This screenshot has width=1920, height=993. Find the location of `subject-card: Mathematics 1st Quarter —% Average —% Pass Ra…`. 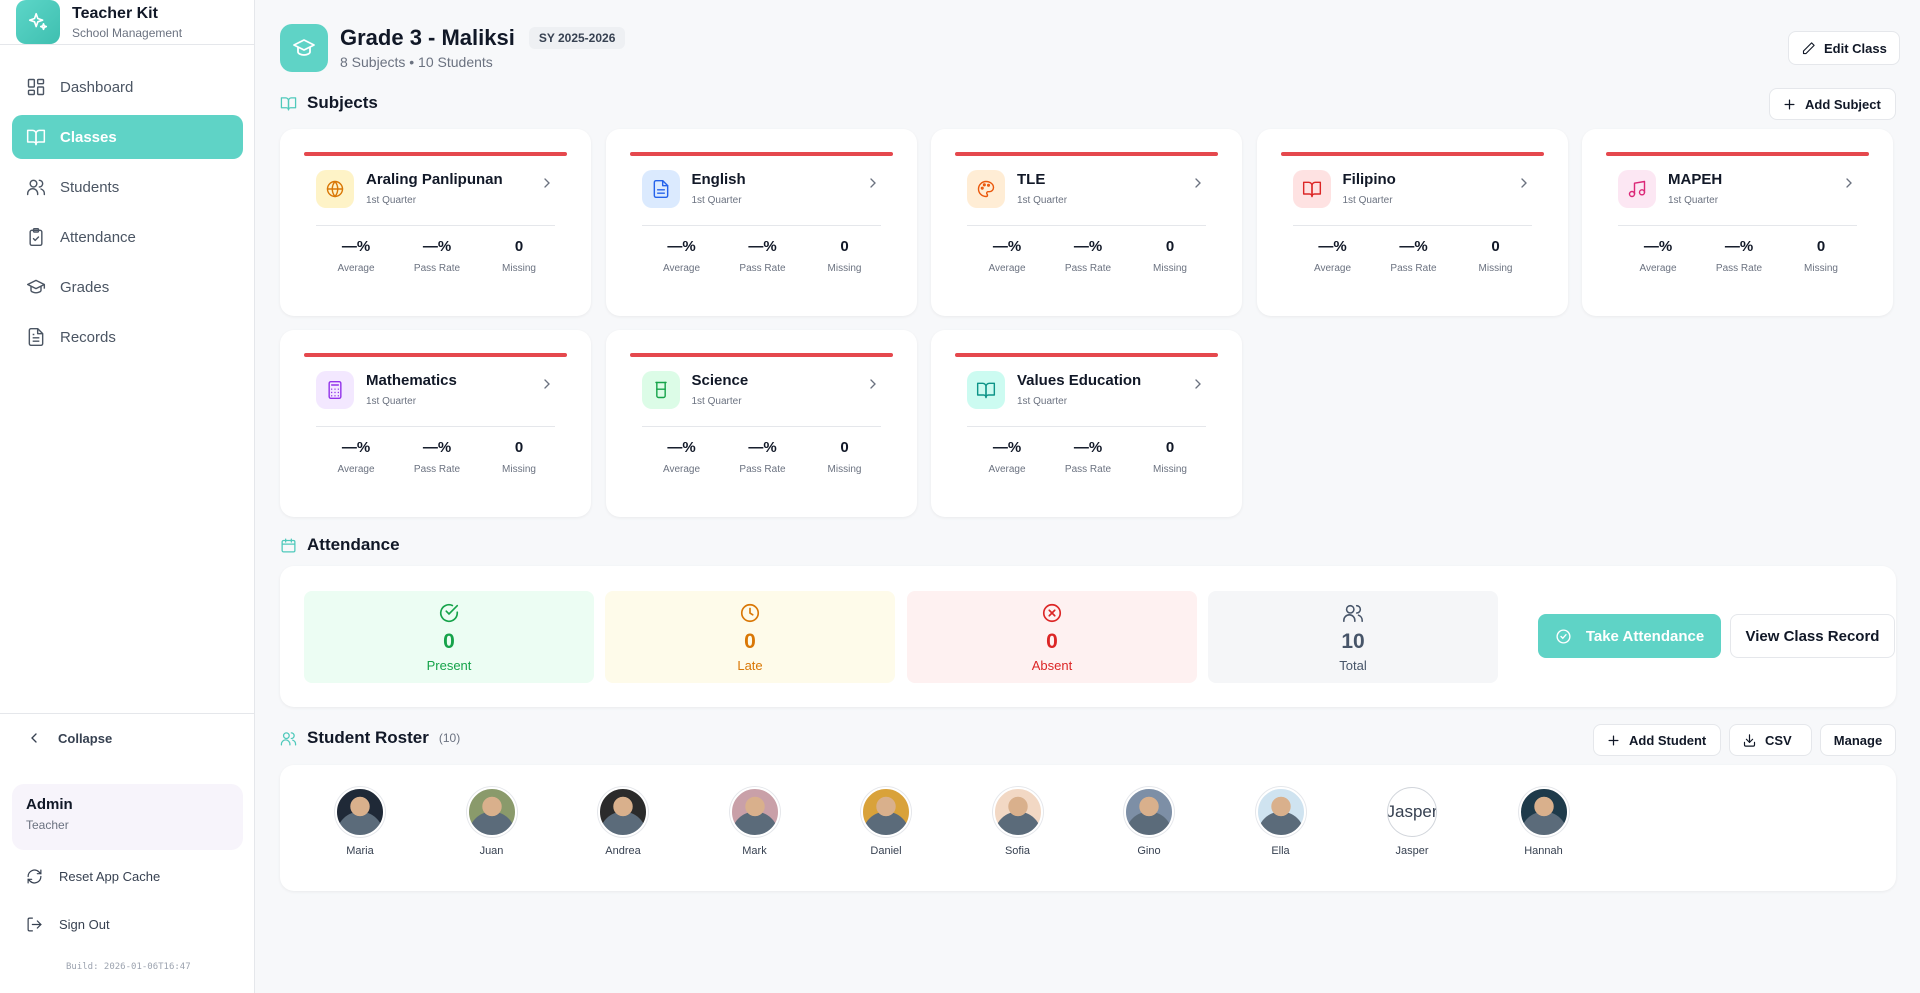

subject-card: Mathematics 1st Quarter —% Average —% Pass Ra… is located at coordinates (435, 423).